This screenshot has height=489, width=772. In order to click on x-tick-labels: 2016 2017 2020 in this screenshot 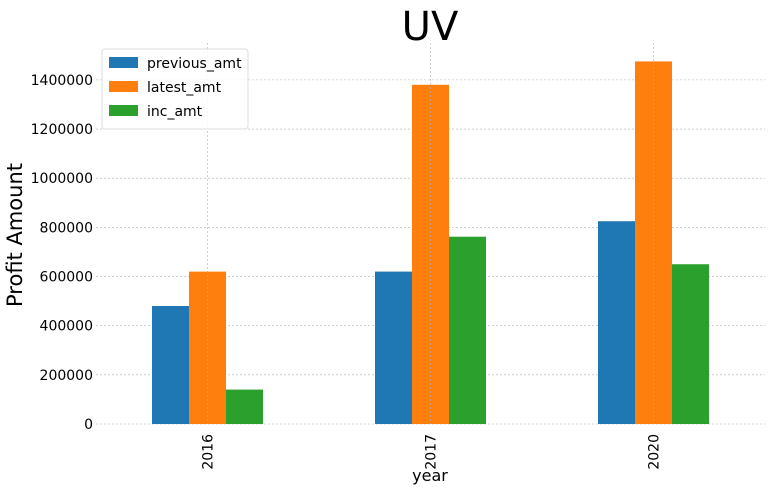, I will do `click(432, 452)`.